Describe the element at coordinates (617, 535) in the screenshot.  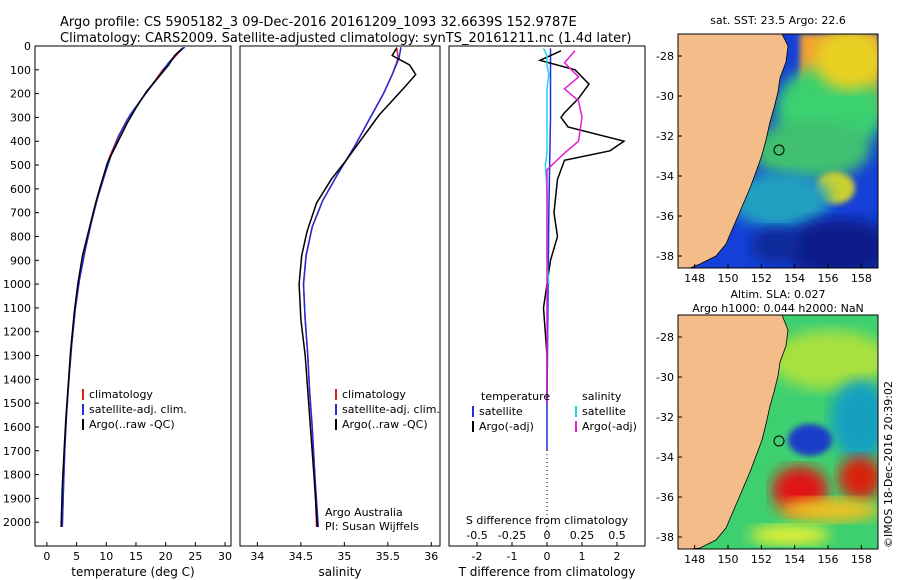
I see `difference-s-tick-label: 0.5` at that location.